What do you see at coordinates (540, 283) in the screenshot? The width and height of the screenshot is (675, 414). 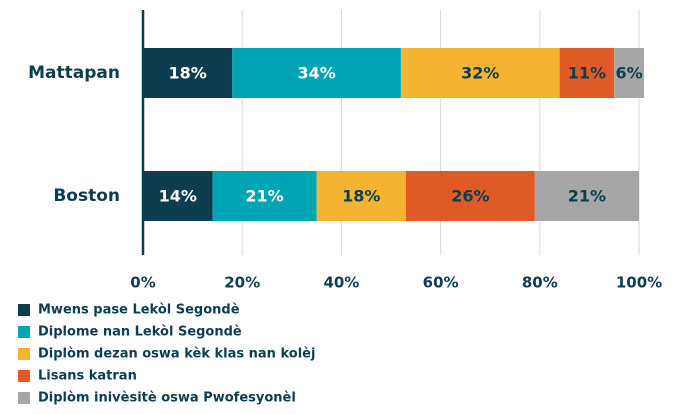 I see `x-tick-label: 80%` at bounding box center [540, 283].